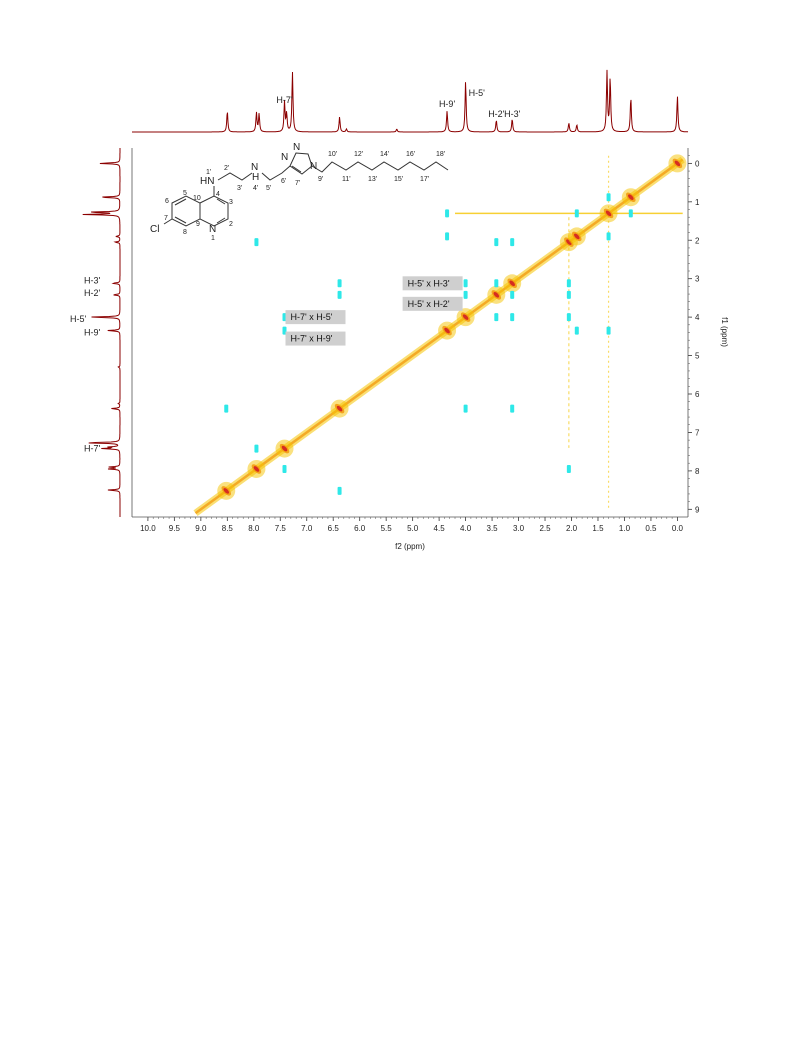  I want to click on pyridine-ring, so click(214, 211).